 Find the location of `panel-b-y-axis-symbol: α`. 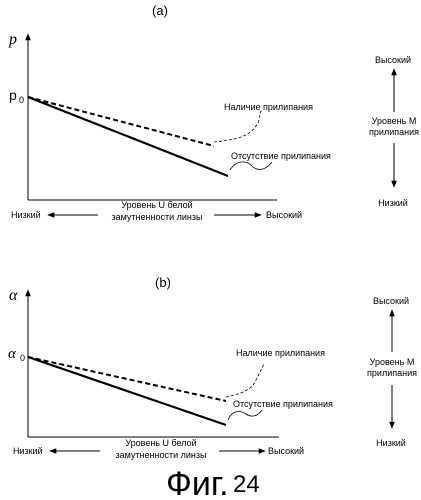

panel-b-y-axis-symbol: α is located at coordinates (13, 295).